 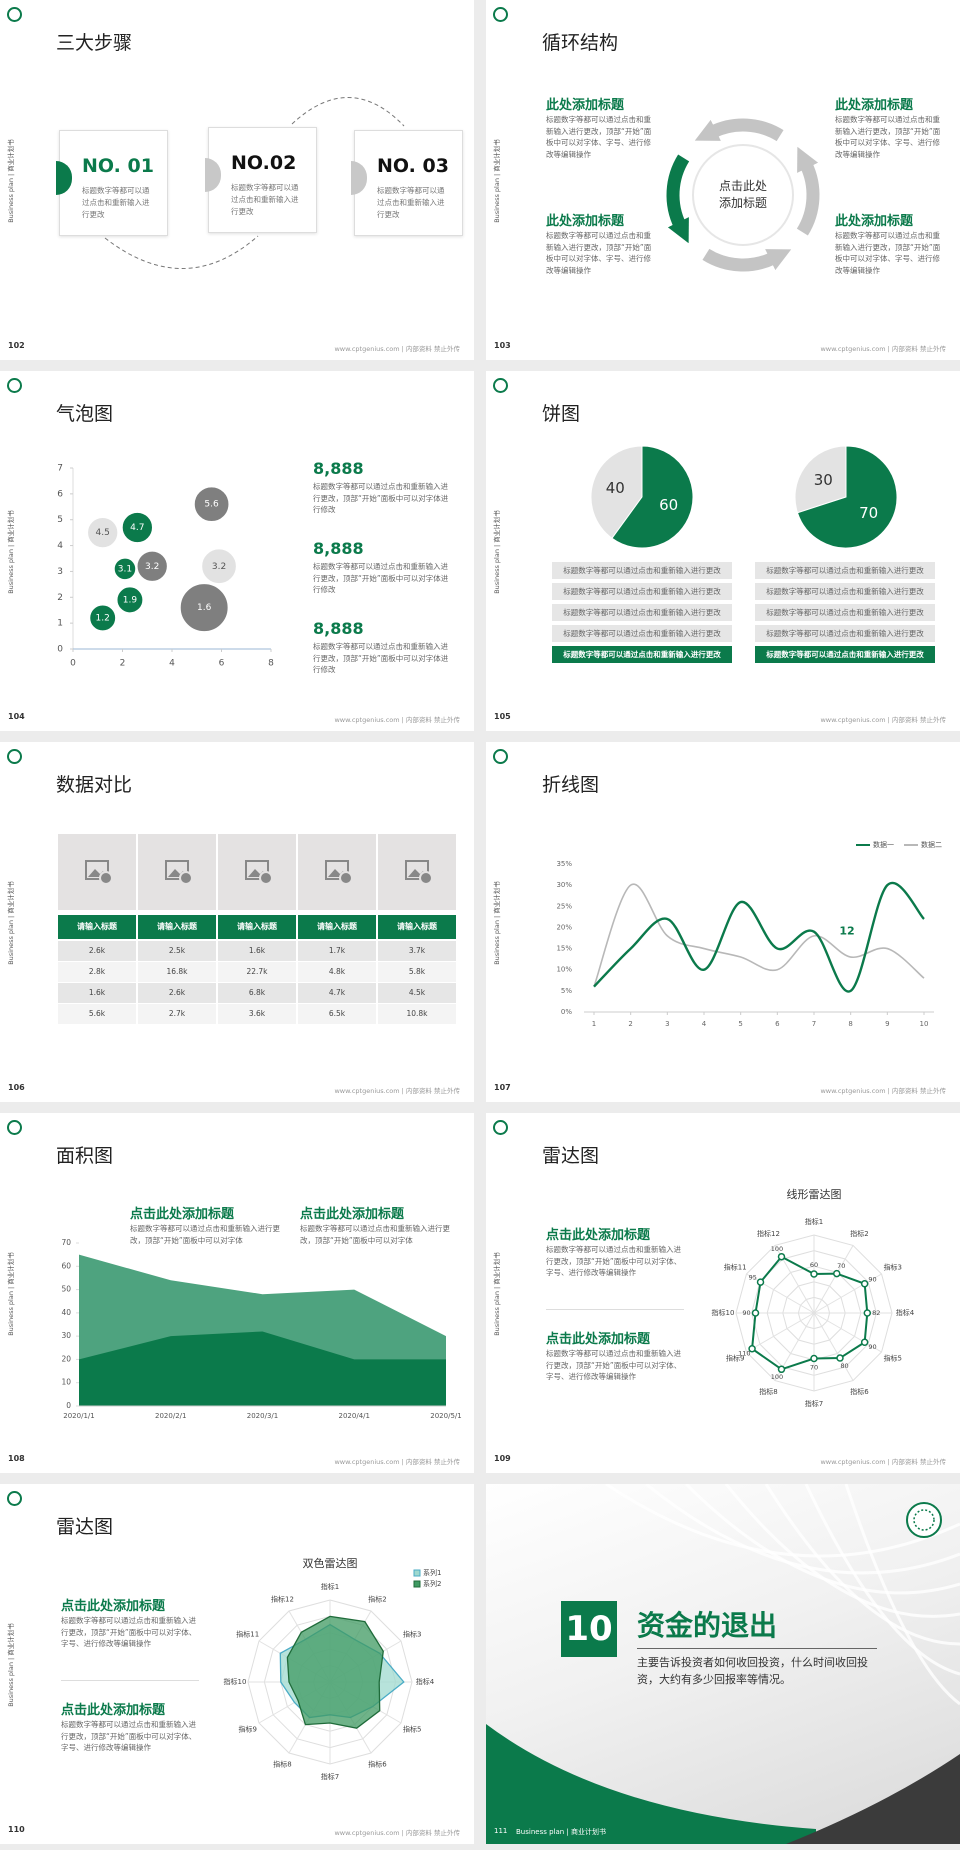 I want to click on table-cell: 2.6k, so click(x=177, y=993).